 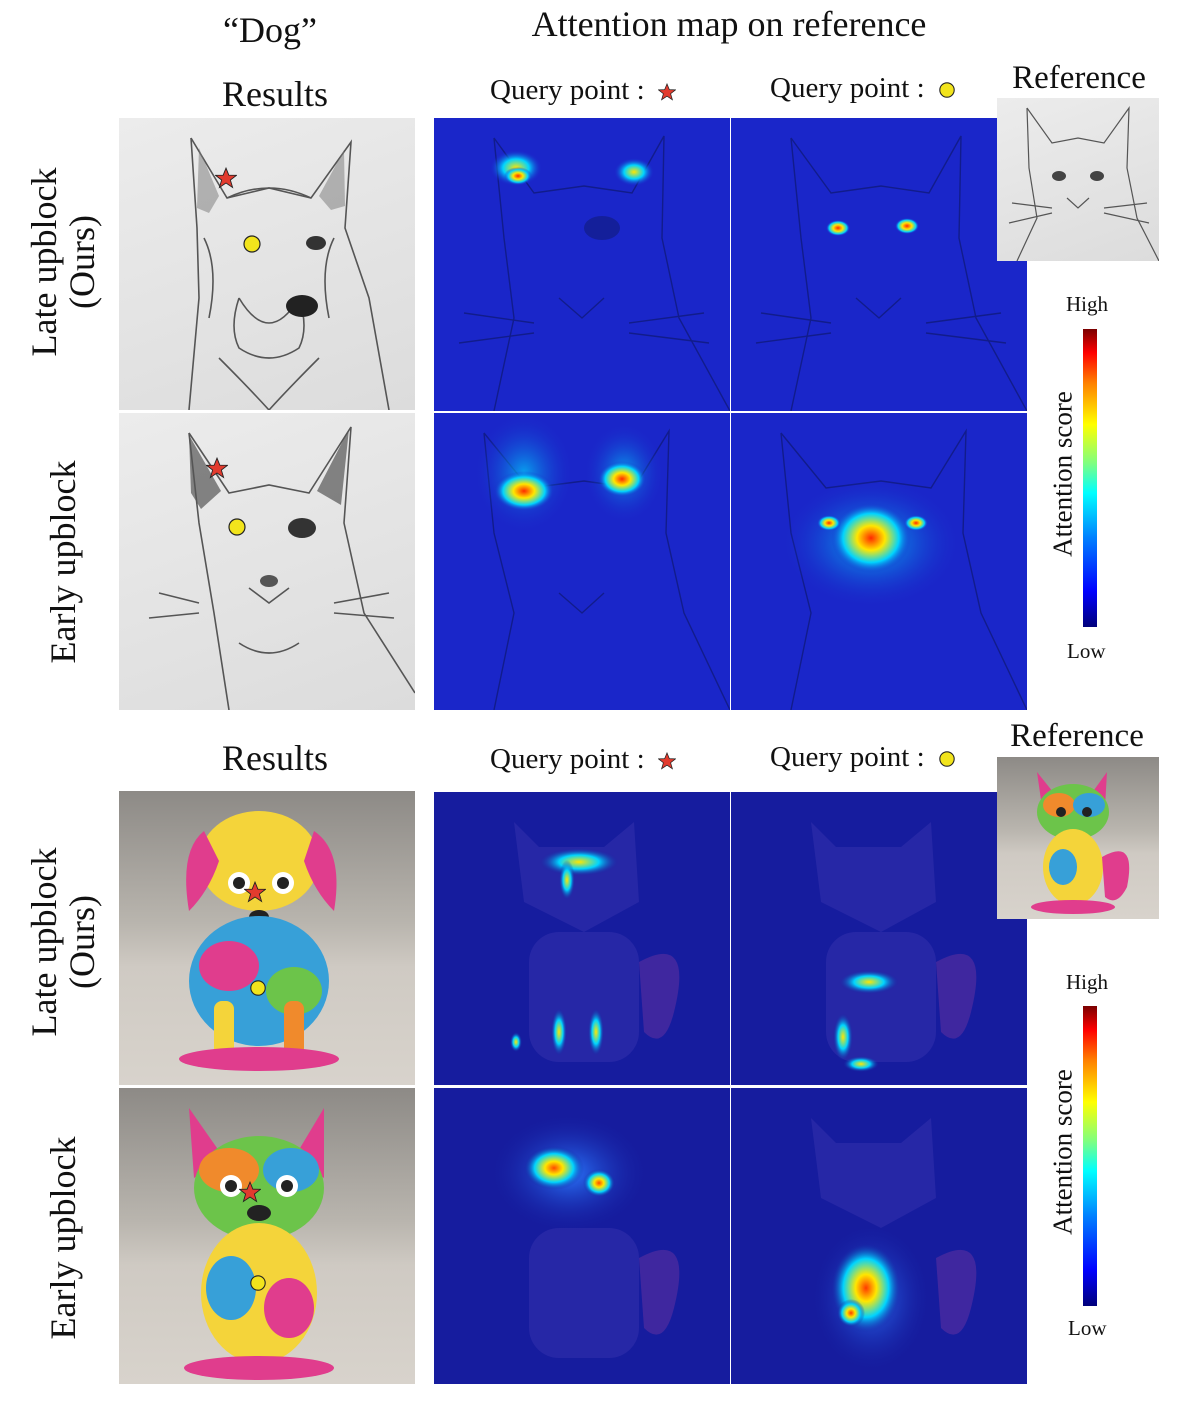 What do you see at coordinates (879, 938) in the screenshot?
I see `attention-map-late-circle-bottom` at bounding box center [879, 938].